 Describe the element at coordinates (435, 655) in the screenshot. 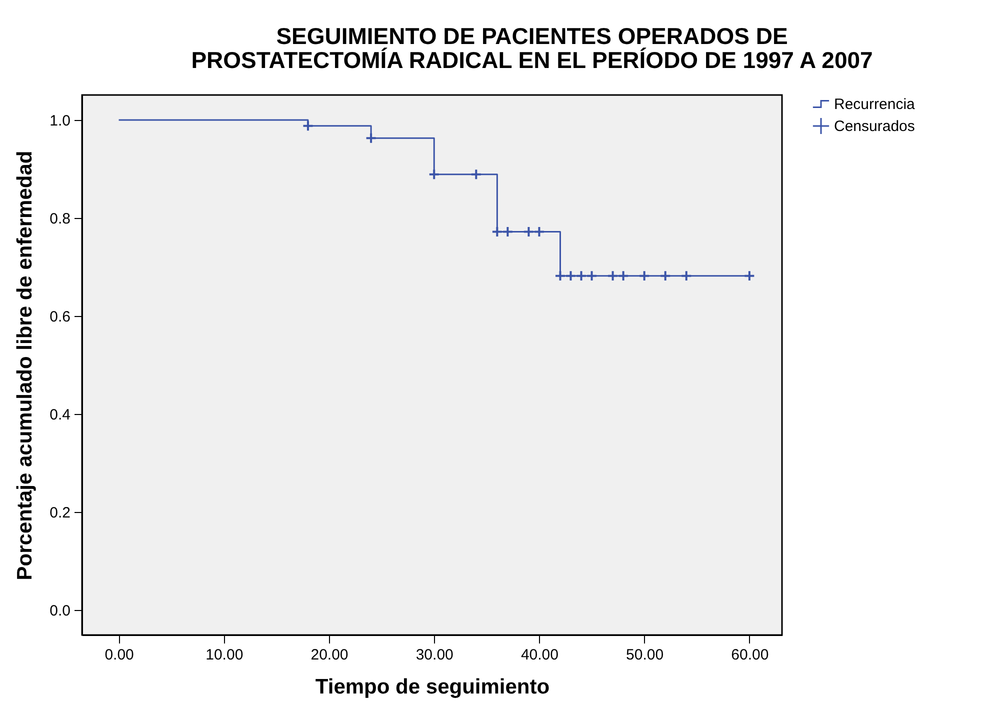

I see `x-tick-label: 30.00` at that location.